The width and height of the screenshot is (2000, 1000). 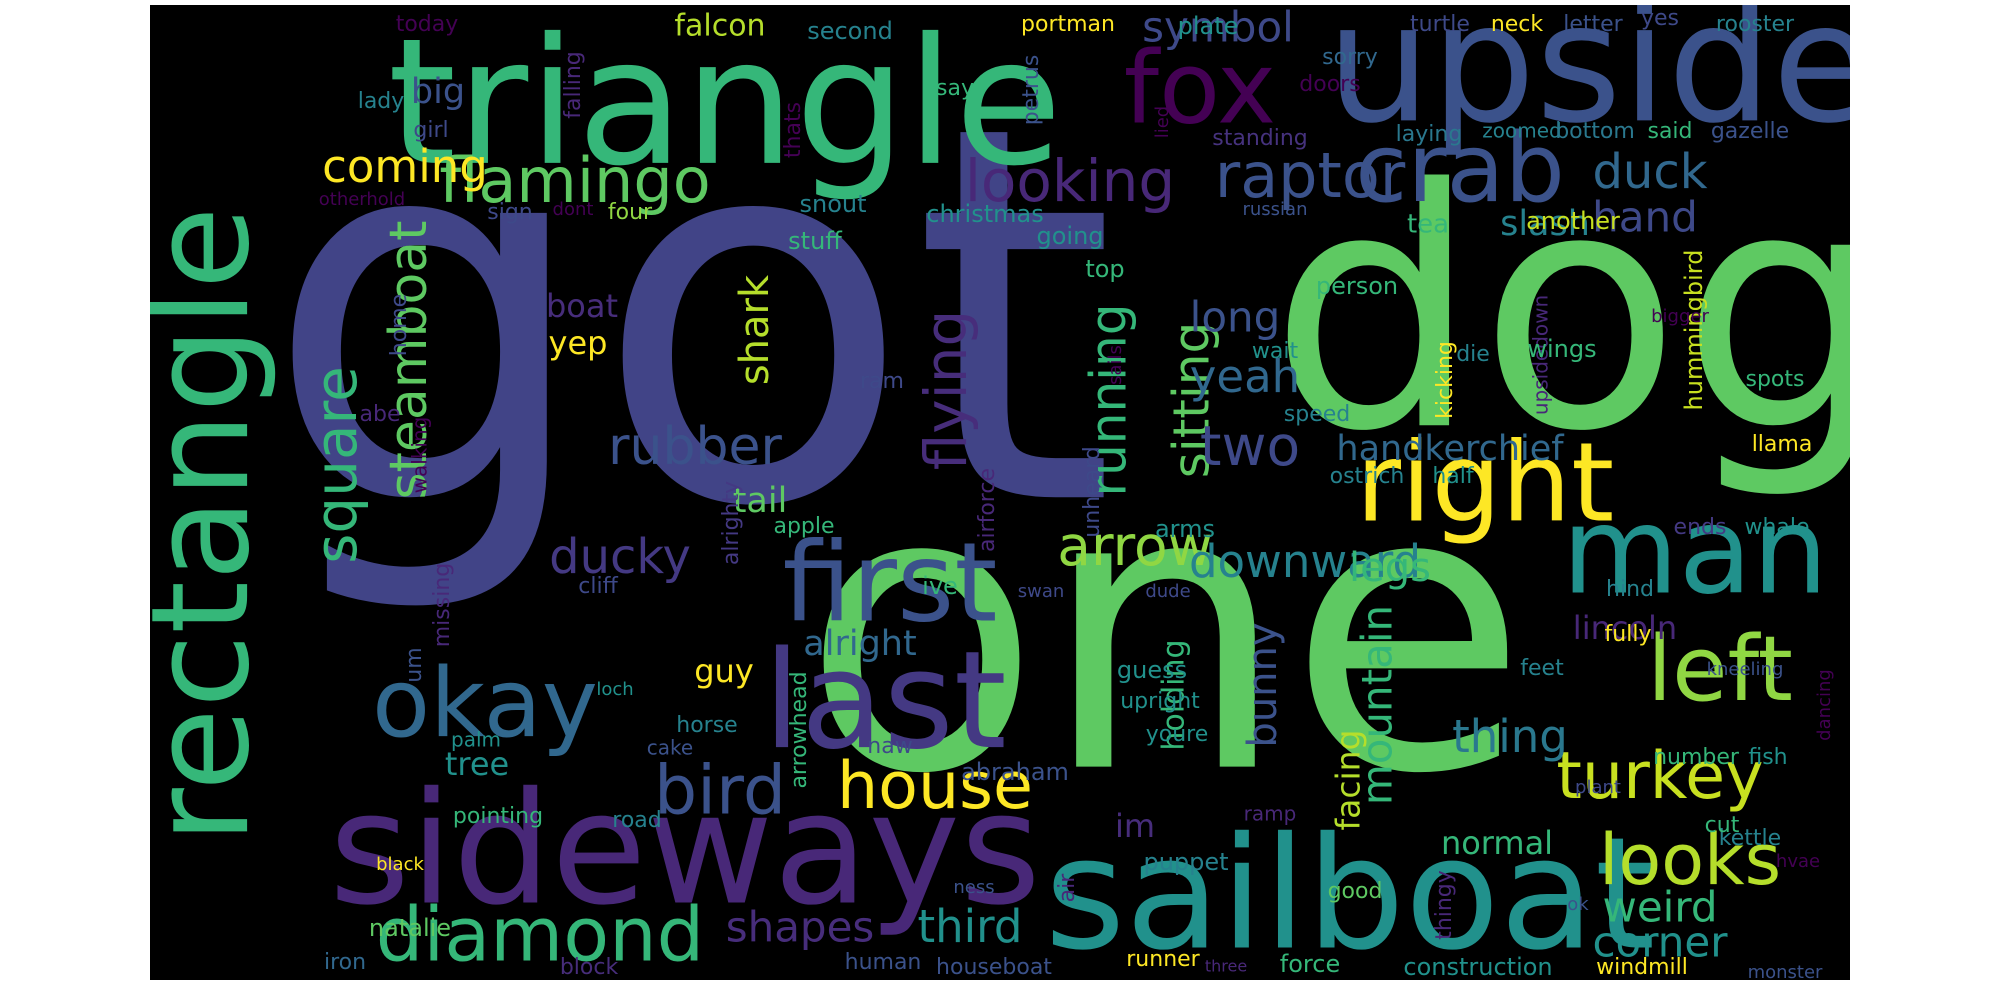 I want to click on cloud-word-house: house, so click(x=935, y=786).